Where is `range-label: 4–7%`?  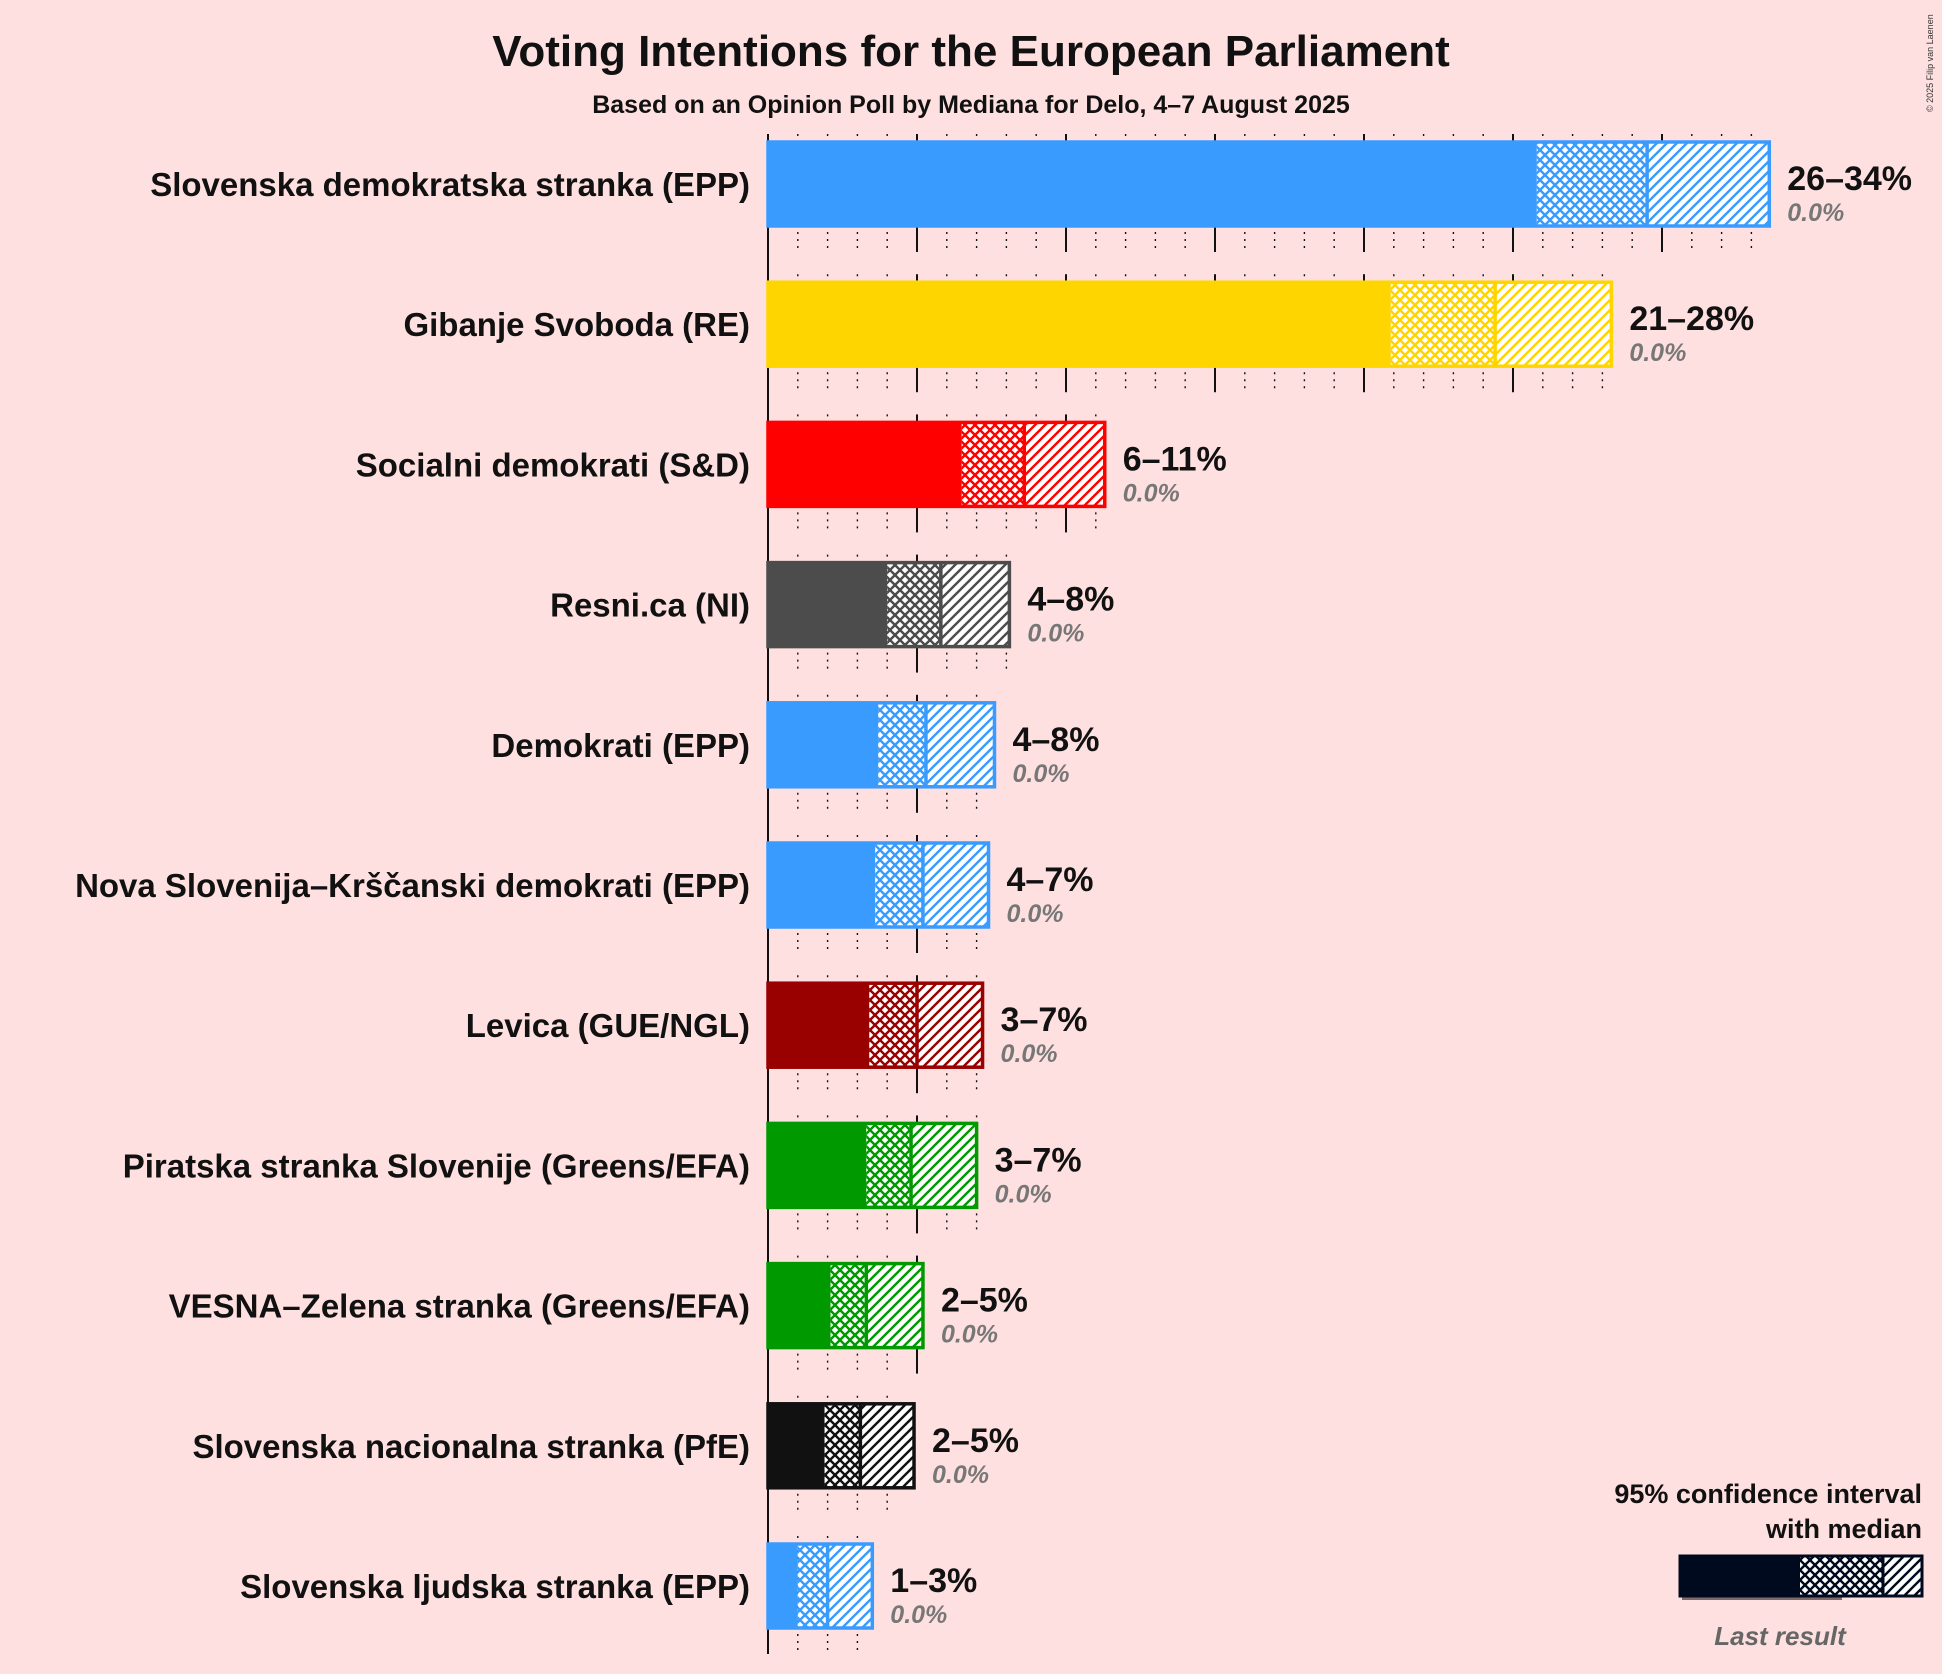 range-label: 4–7% is located at coordinates (1050, 880).